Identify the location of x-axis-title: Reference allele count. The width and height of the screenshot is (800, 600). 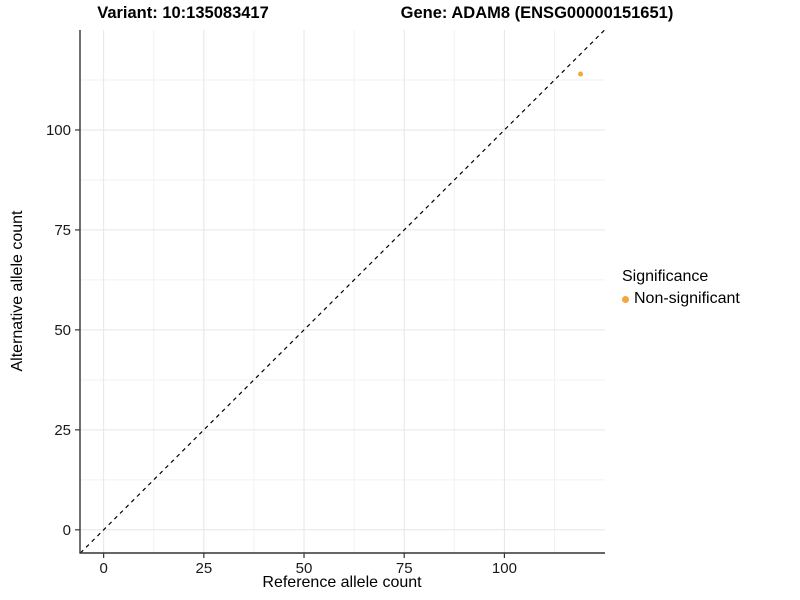
(342, 582).